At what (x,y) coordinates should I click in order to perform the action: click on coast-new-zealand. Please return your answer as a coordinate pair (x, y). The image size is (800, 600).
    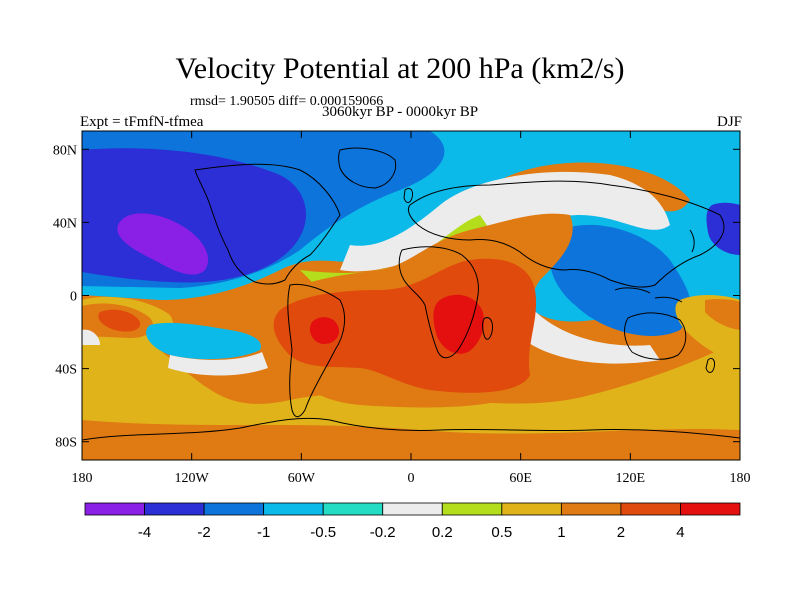
    Looking at the image, I should click on (710, 365).